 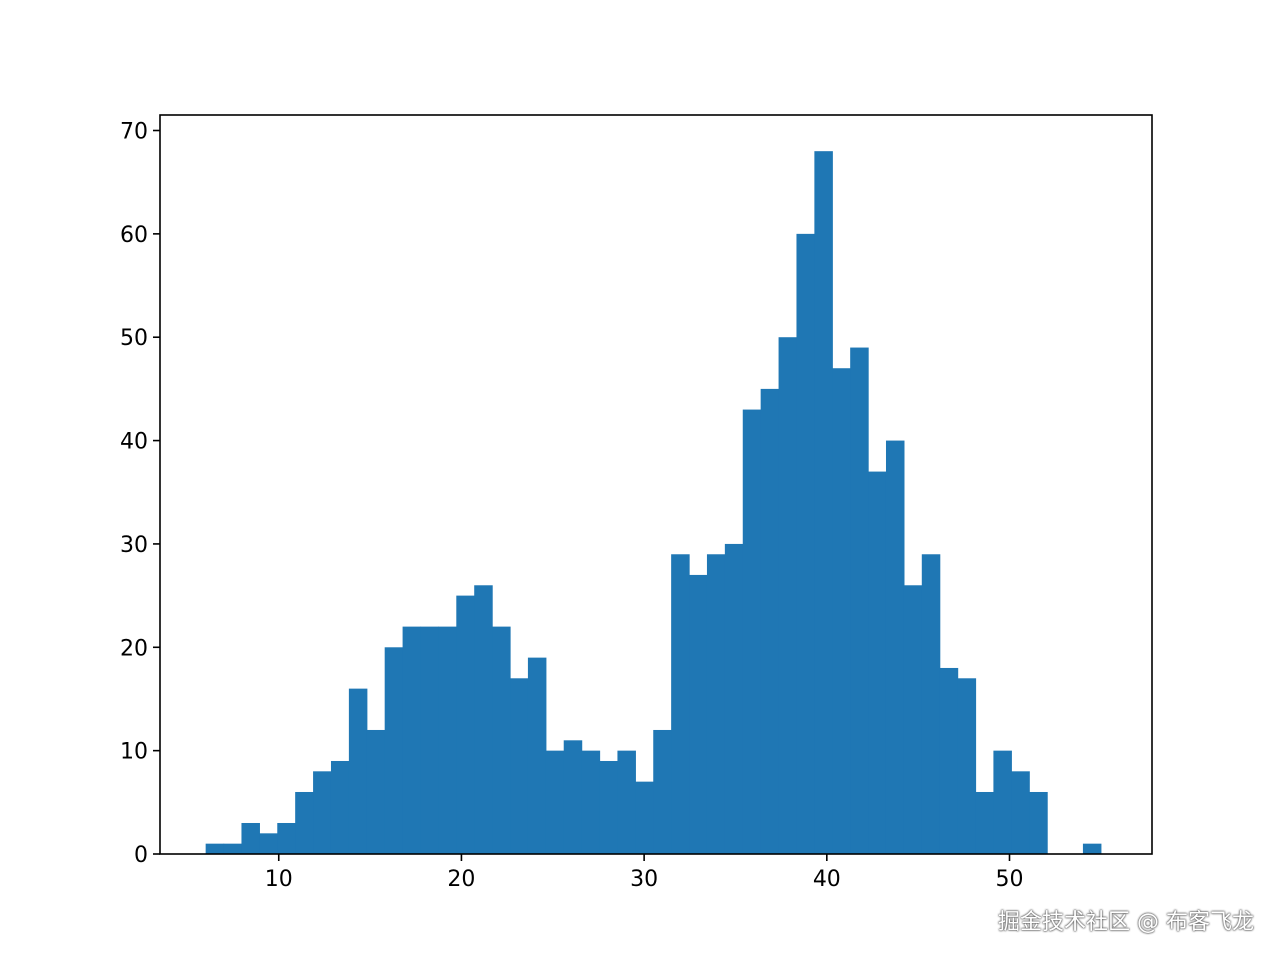 I want to click on y-tick-label: 20, so click(x=134, y=648).